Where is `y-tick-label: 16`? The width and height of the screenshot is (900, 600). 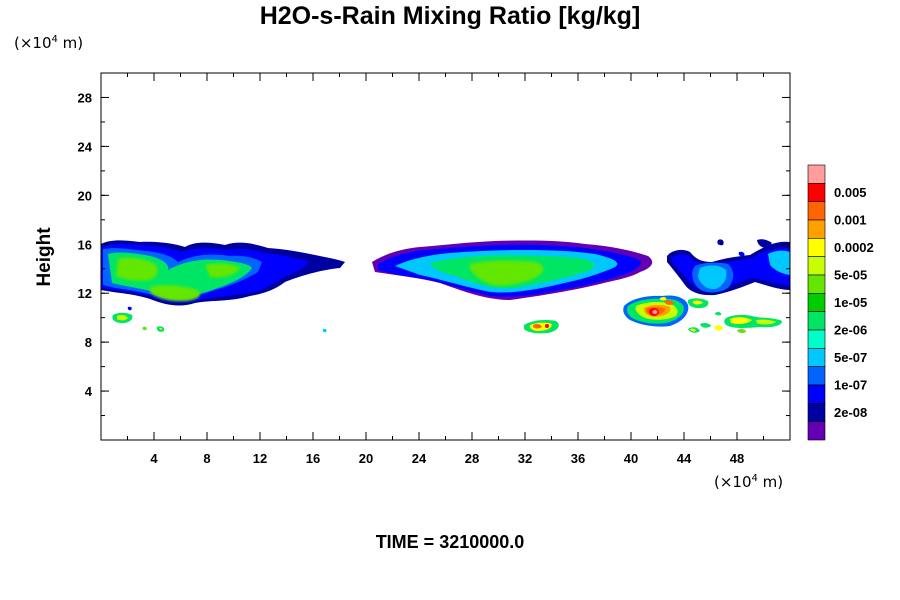 y-tick-label: 16 is located at coordinates (85, 244).